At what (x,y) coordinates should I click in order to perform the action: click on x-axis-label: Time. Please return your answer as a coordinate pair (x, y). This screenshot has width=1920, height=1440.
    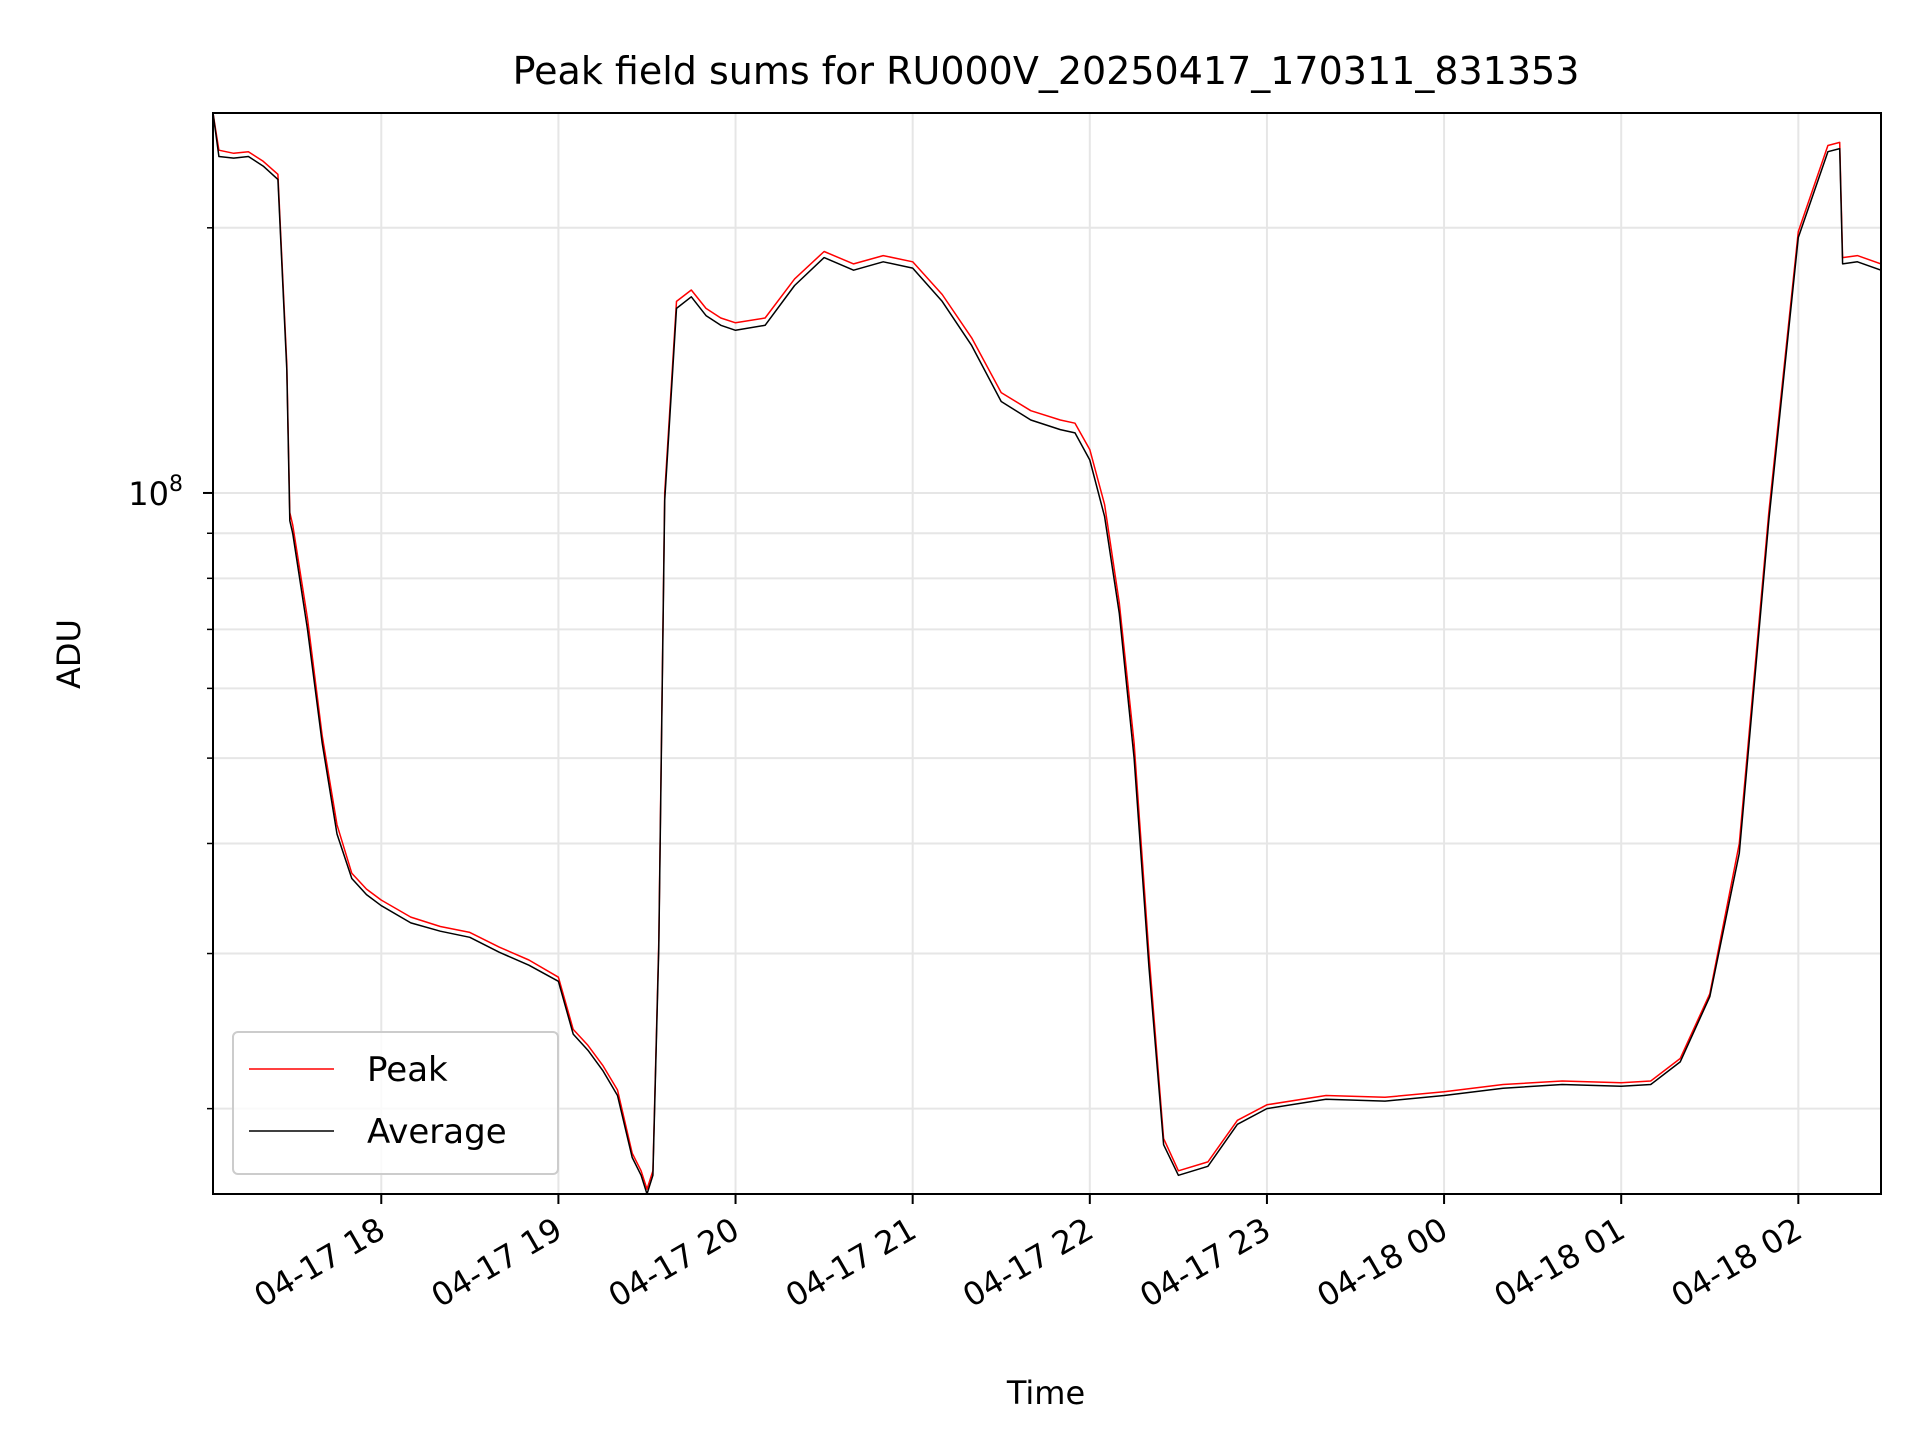
    Looking at the image, I should click on (1045, 1393).